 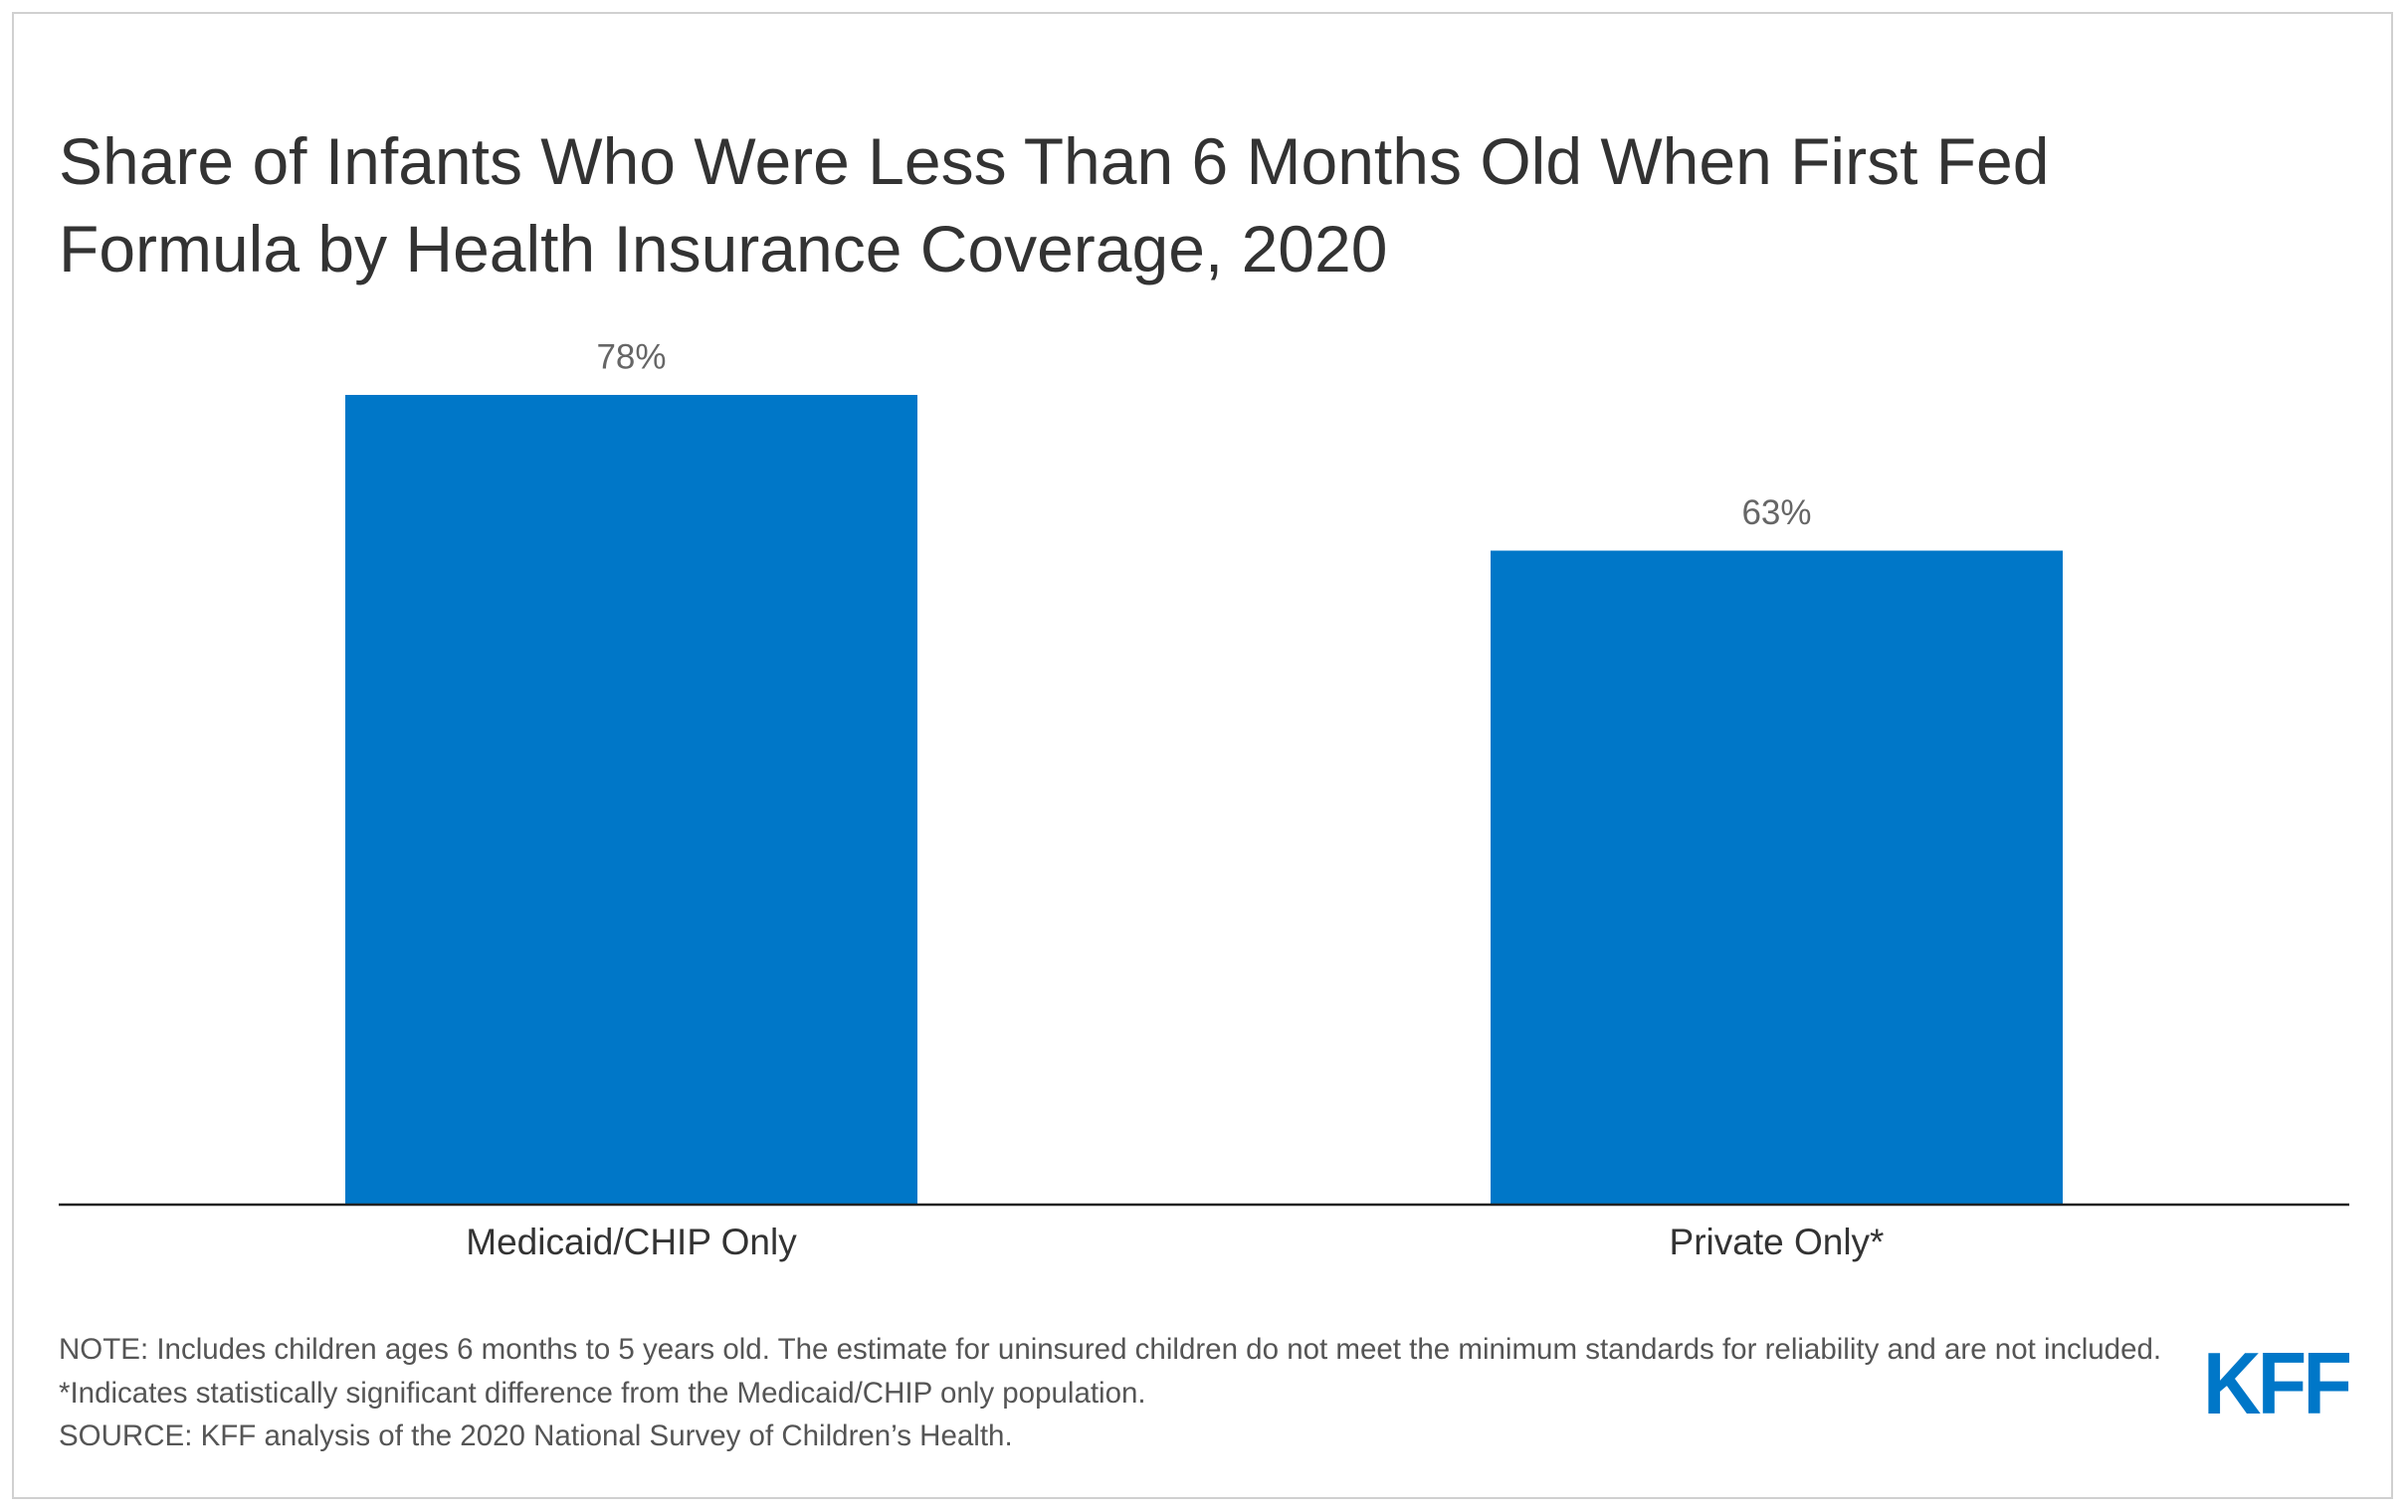 What do you see at coordinates (631, 356) in the screenshot?
I see `value-label: 78%` at bounding box center [631, 356].